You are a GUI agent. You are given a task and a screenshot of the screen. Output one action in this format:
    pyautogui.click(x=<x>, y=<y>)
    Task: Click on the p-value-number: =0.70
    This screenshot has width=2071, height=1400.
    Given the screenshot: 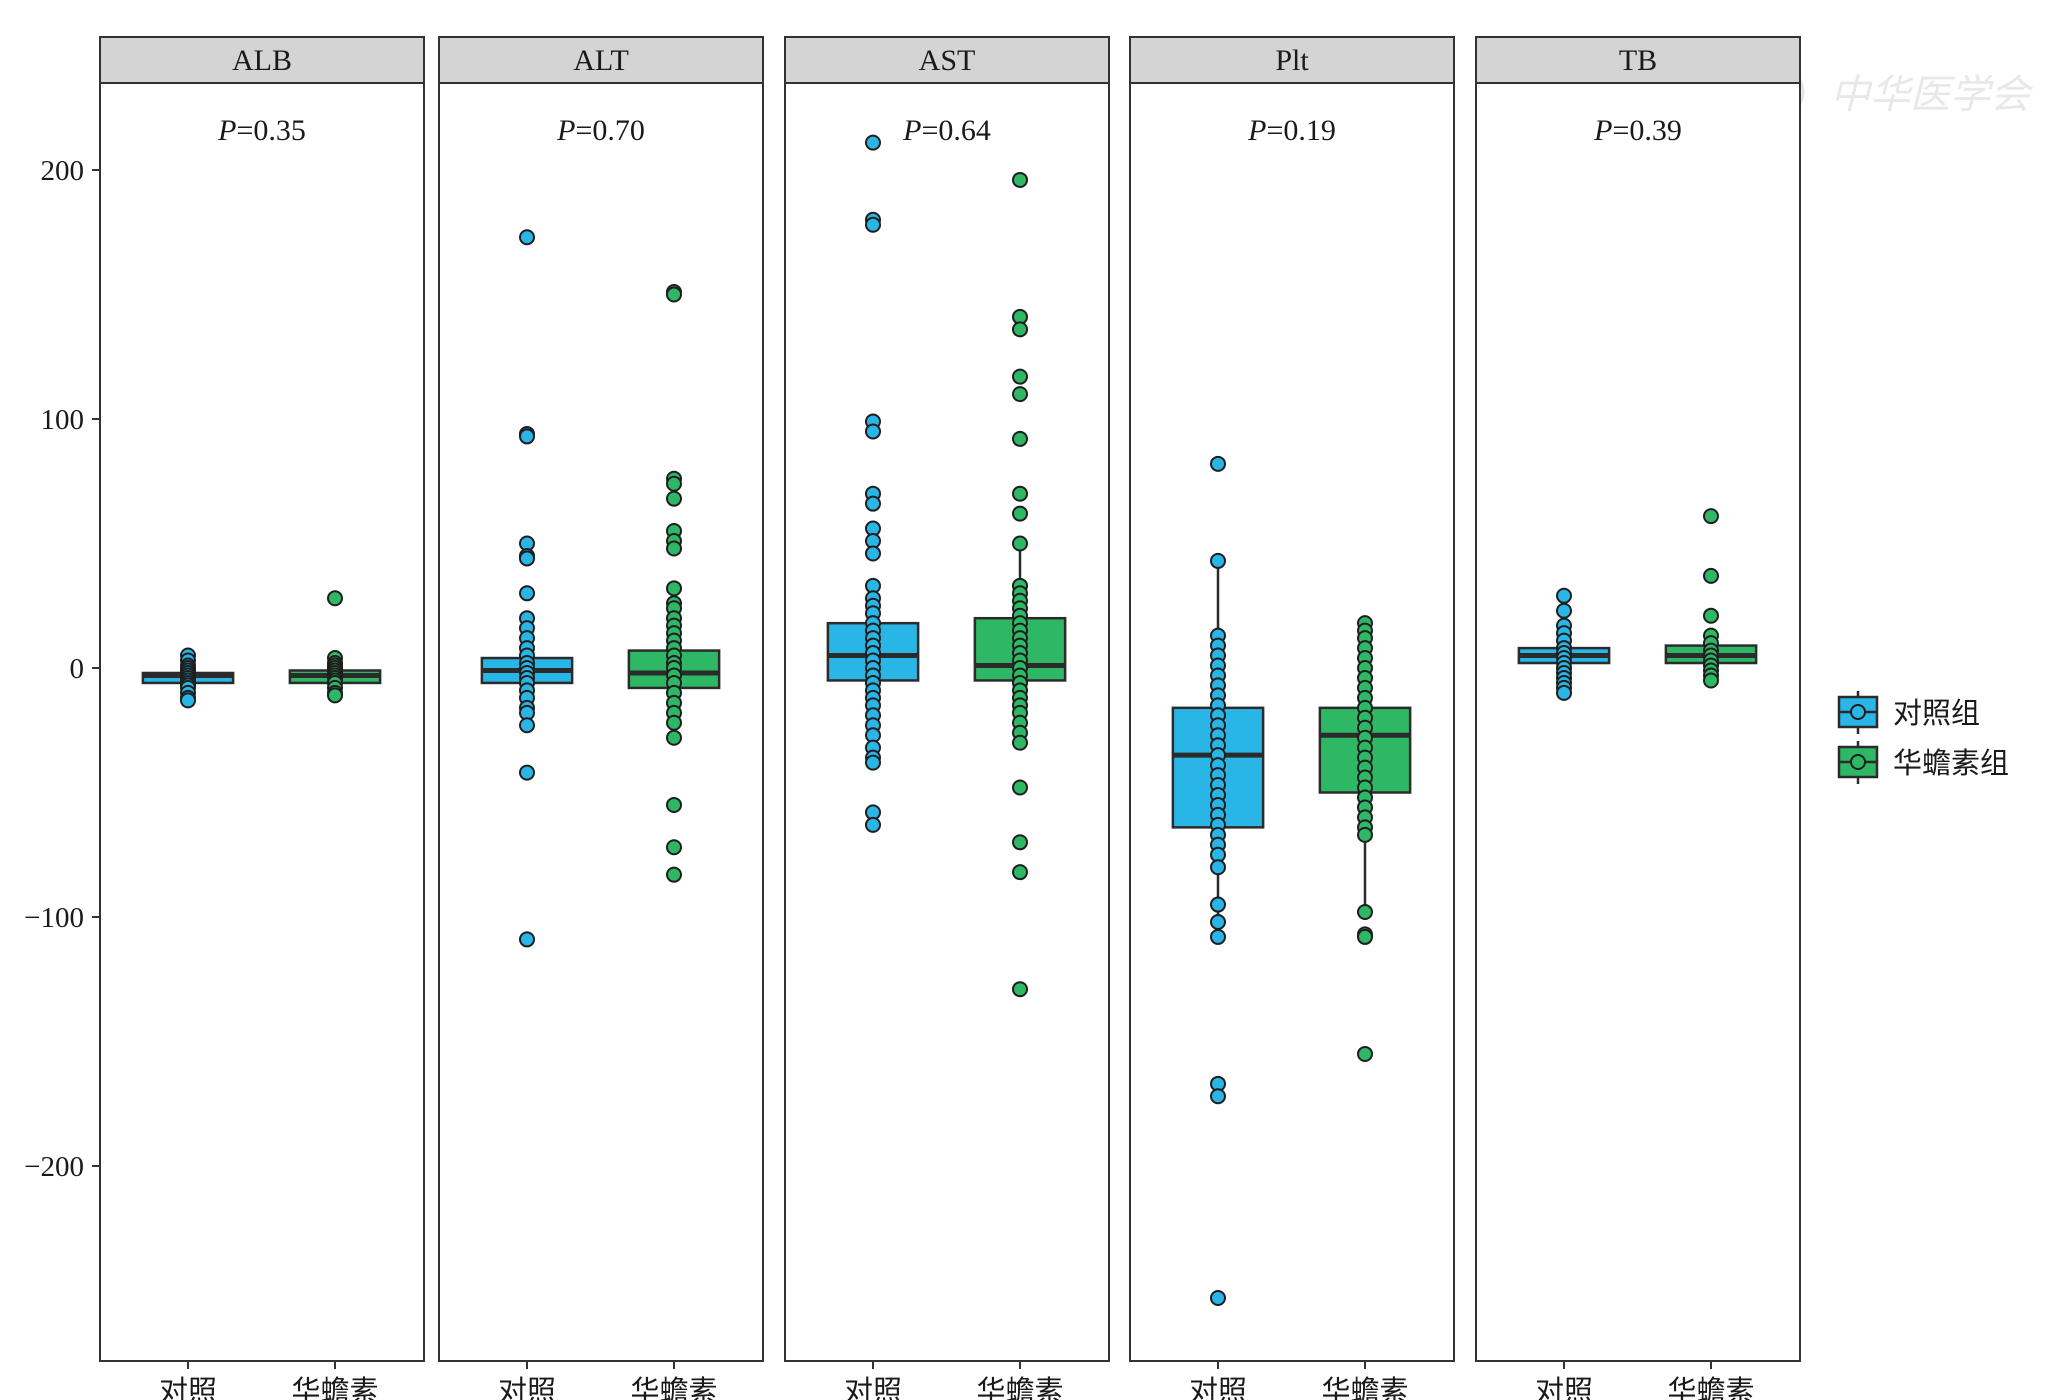 What is the action you would take?
    pyautogui.click(x=609, y=130)
    